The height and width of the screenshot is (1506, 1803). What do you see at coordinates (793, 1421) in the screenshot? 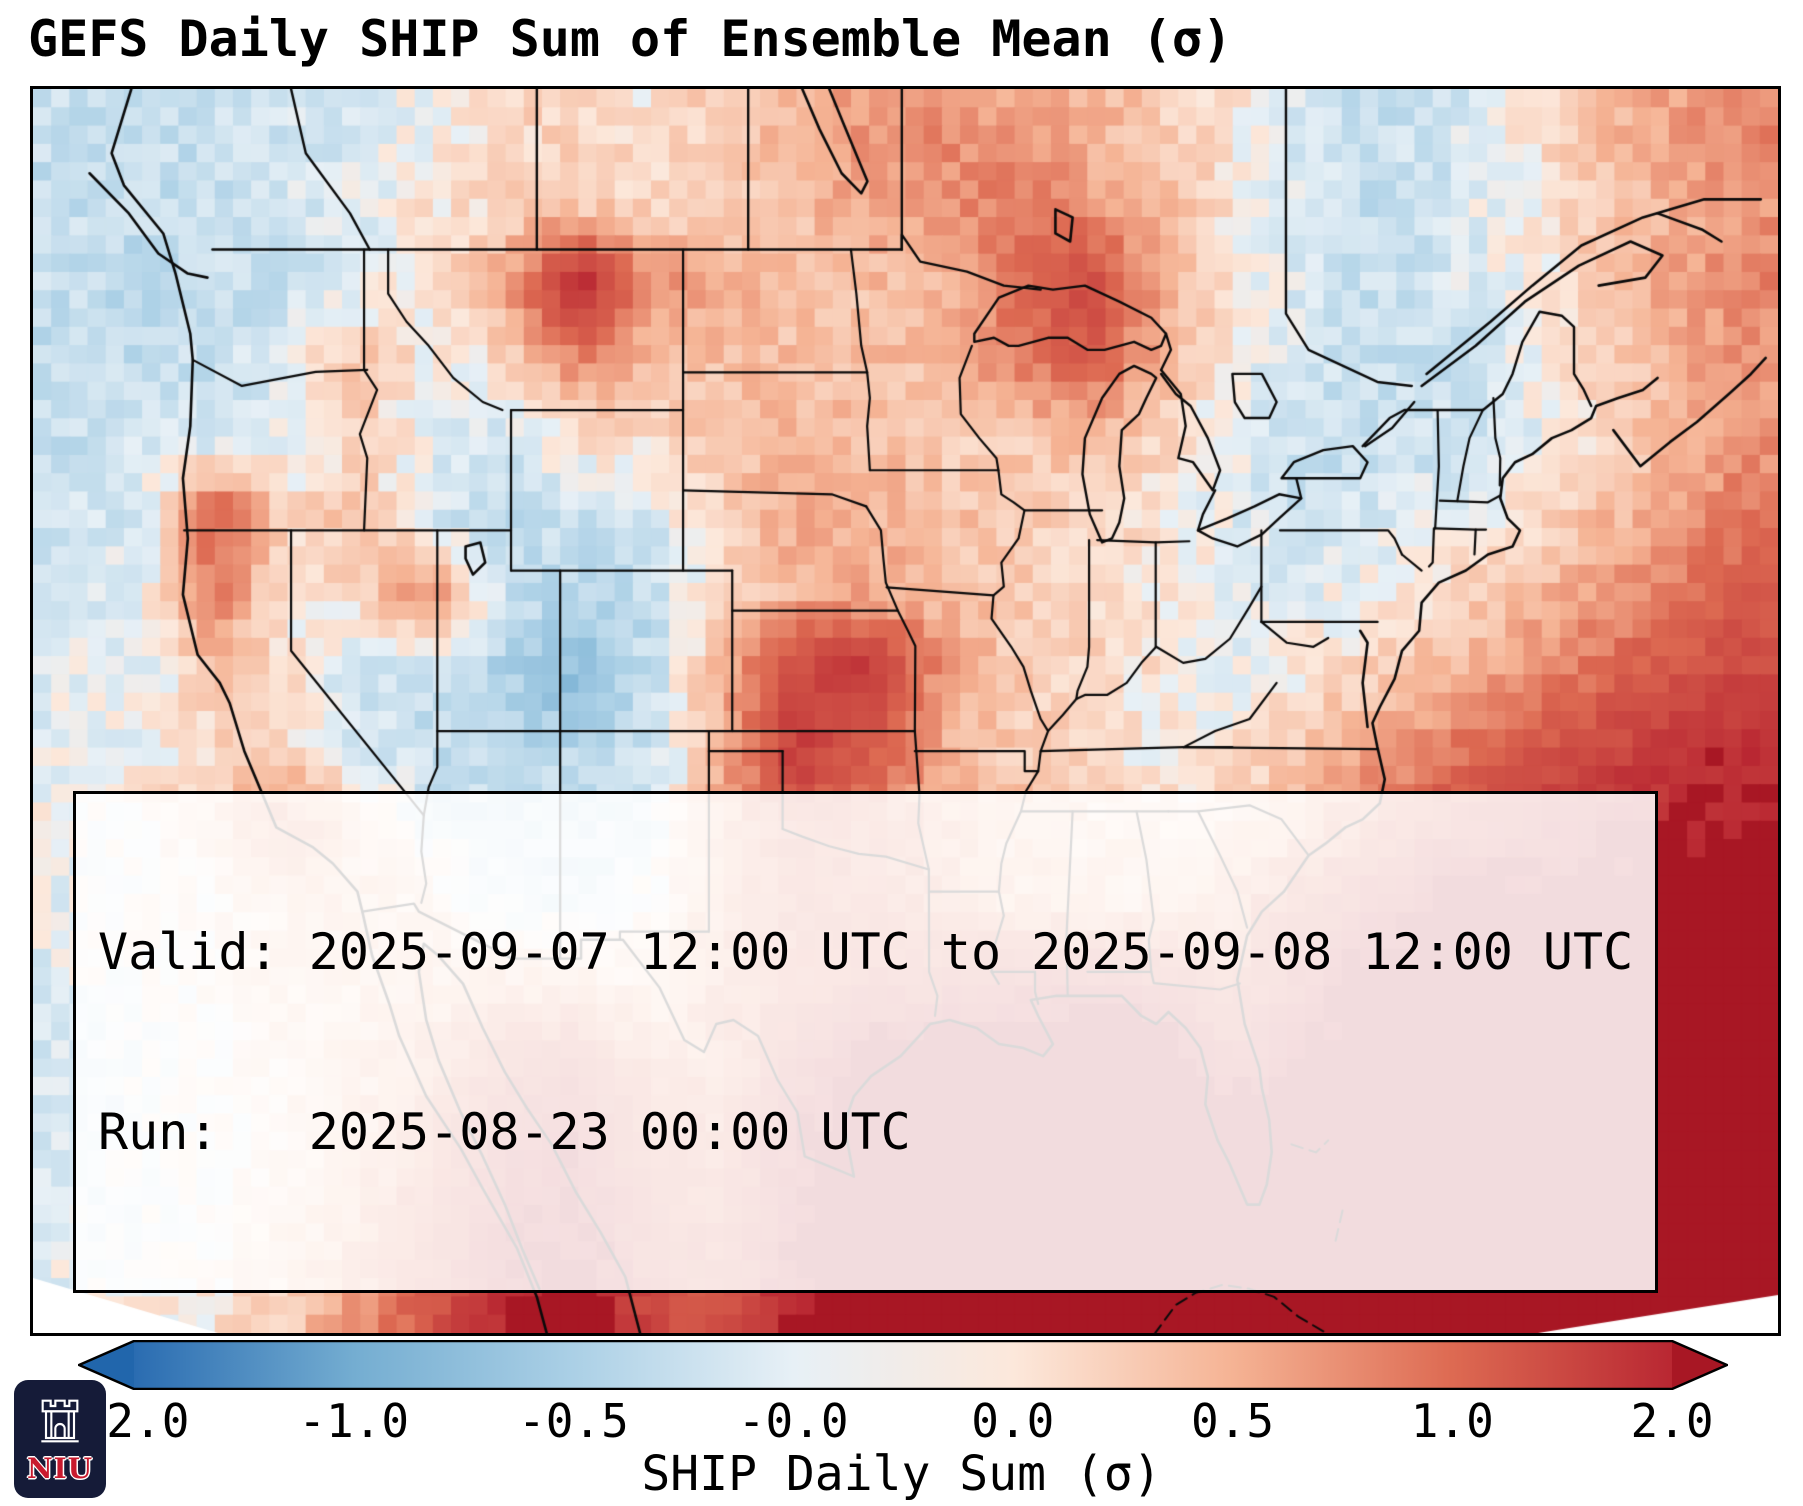
I see `colorbar-tick-label: -0.0` at bounding box center [793, 1421].